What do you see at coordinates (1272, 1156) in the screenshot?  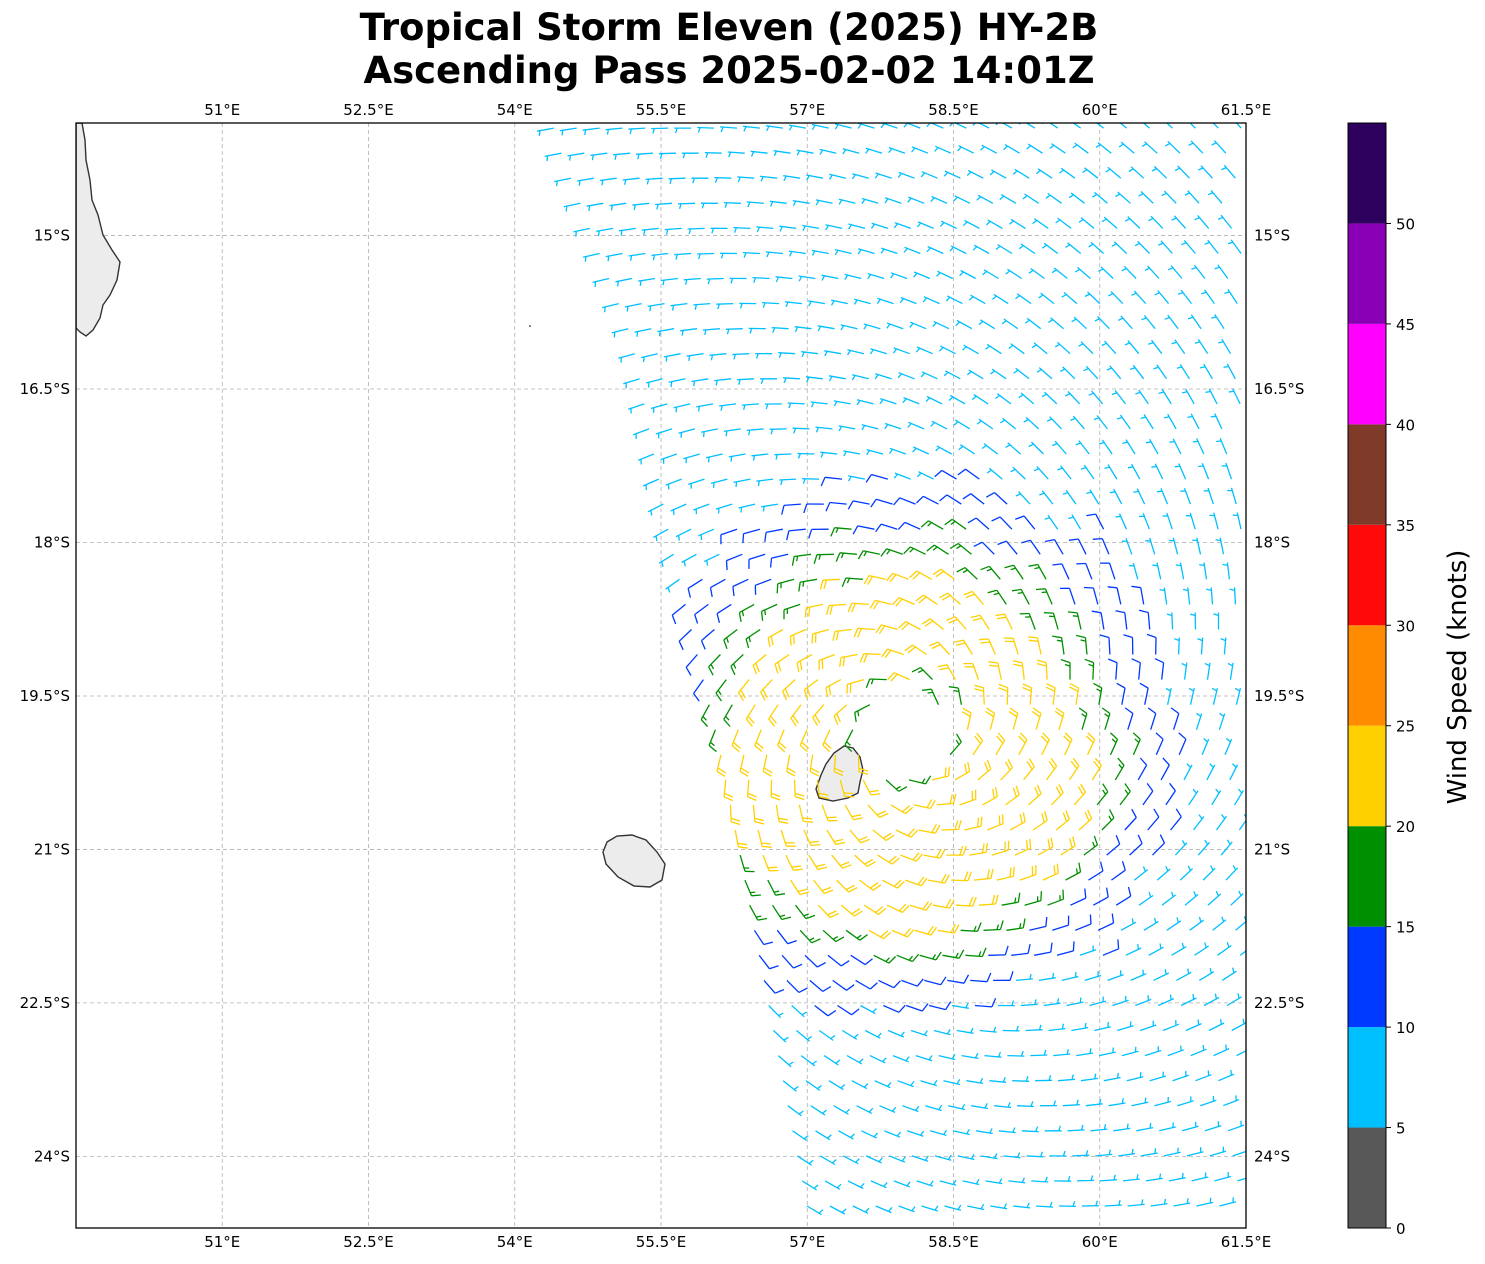 I see `lat-tick-label-right: 24°S` at bounding box center [1272, 1156].